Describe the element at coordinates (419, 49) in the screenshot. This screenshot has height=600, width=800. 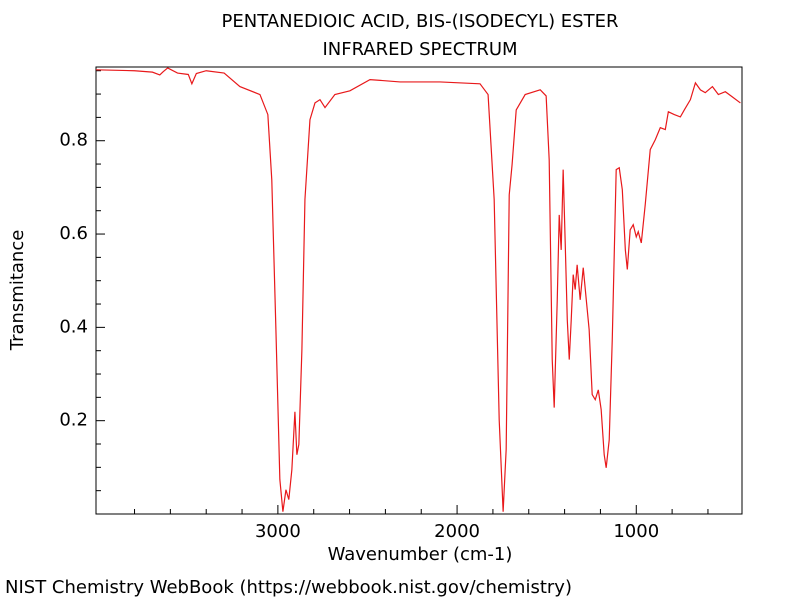
I see `chart-subtitle: INFRARED SPECTRUM` at that location.